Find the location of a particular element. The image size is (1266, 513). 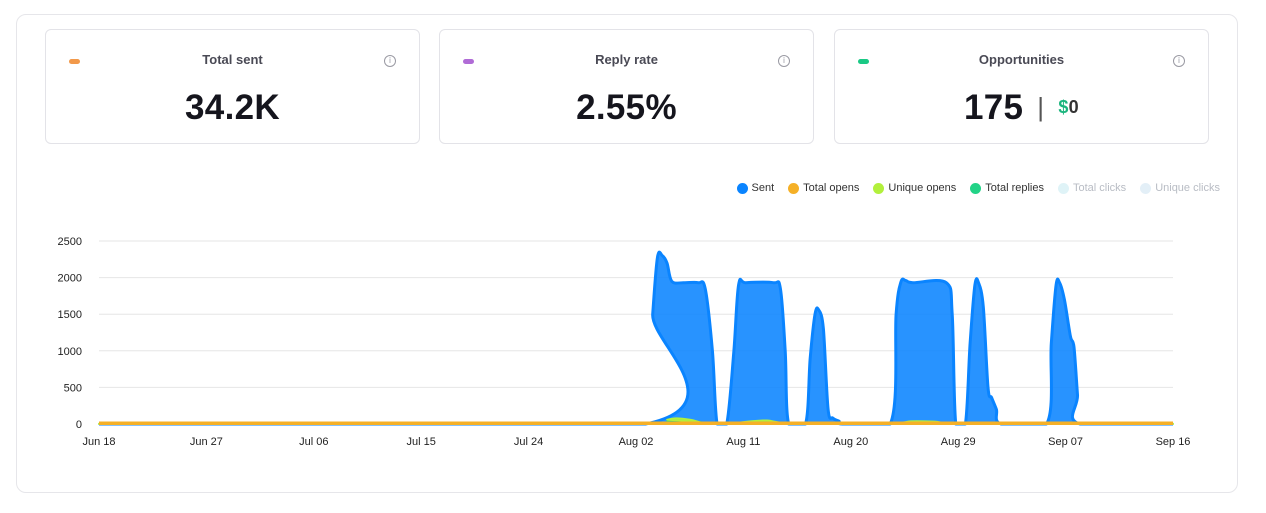

legend-label: Total opens is located at coordinates (831, 188).